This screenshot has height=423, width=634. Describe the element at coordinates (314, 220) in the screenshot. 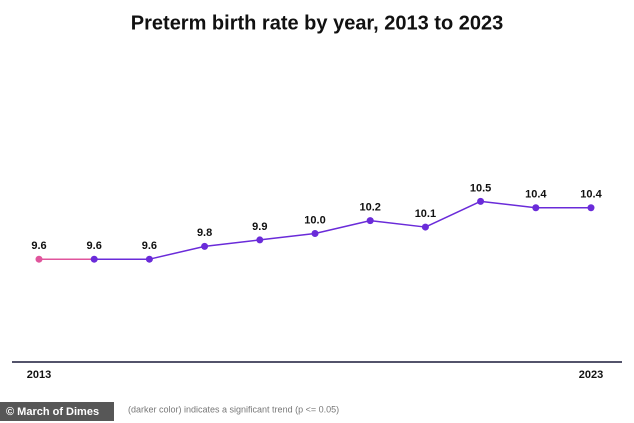

I see `value-label: 10.0` at that location.